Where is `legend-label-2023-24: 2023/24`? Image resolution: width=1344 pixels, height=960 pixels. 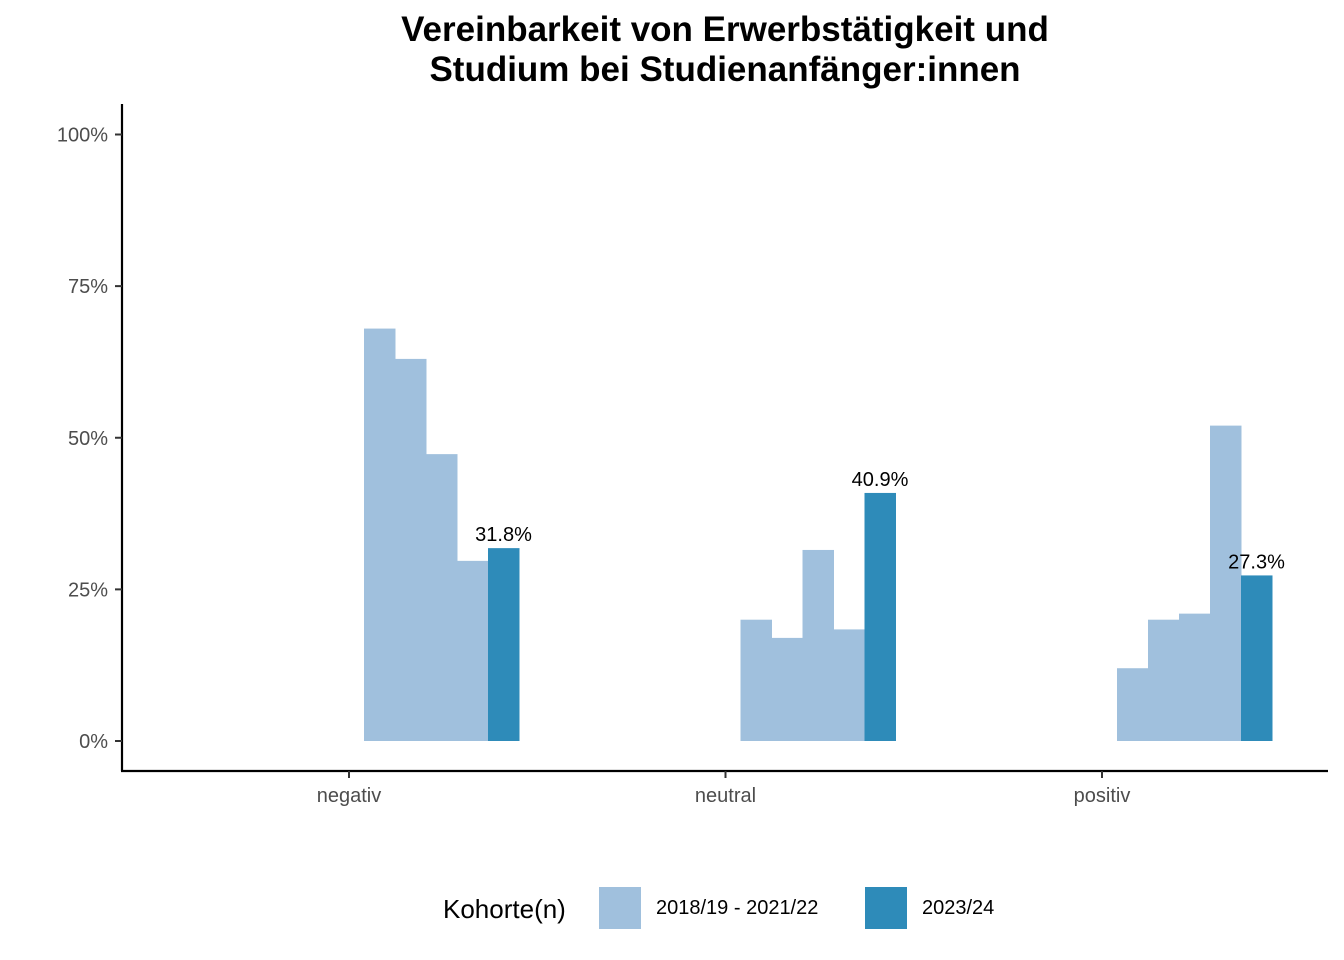
legend-label-2023-24: 2023/24 is located at coordinates (958, 908).